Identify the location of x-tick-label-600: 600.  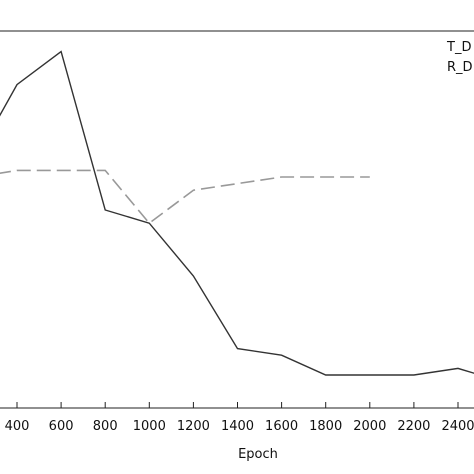
(61, 426).